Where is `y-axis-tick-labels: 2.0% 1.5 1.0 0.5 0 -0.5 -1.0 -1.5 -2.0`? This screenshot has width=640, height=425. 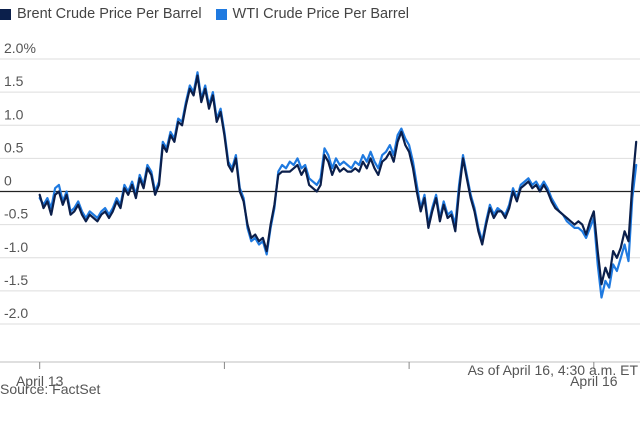 y-axis-tick-labels: 2.0% 1.5 1.0 0.5 0 -0.5 -1.0 -1.5 -2.0 is located at coordinates (20, 180).